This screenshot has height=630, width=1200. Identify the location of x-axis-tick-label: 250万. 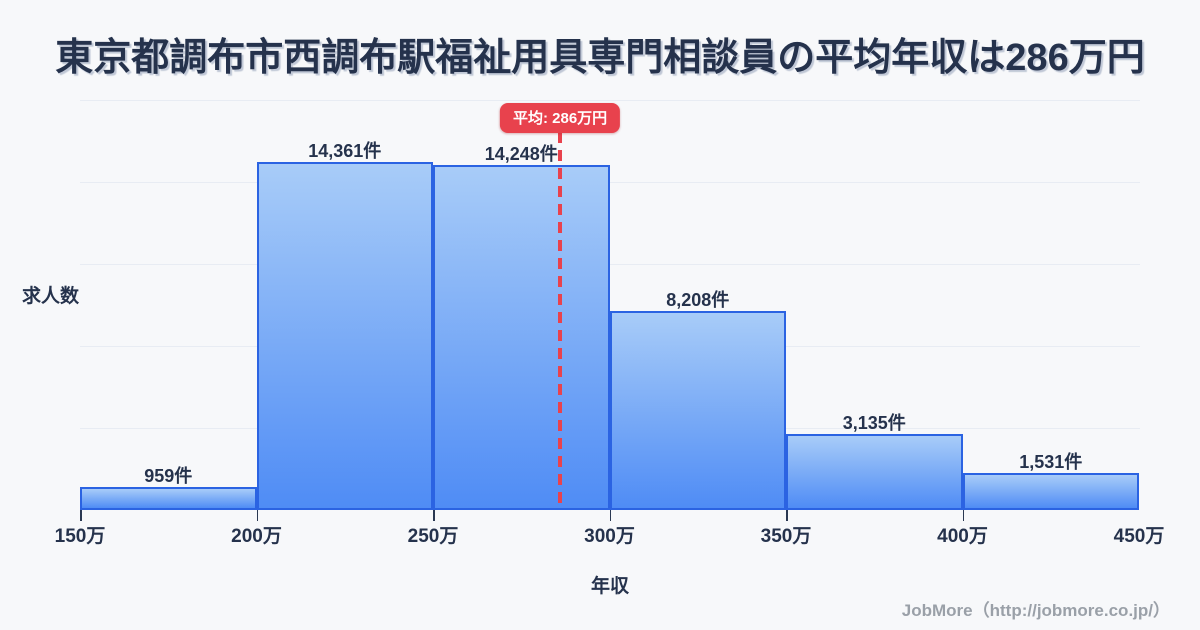
(433, 536).